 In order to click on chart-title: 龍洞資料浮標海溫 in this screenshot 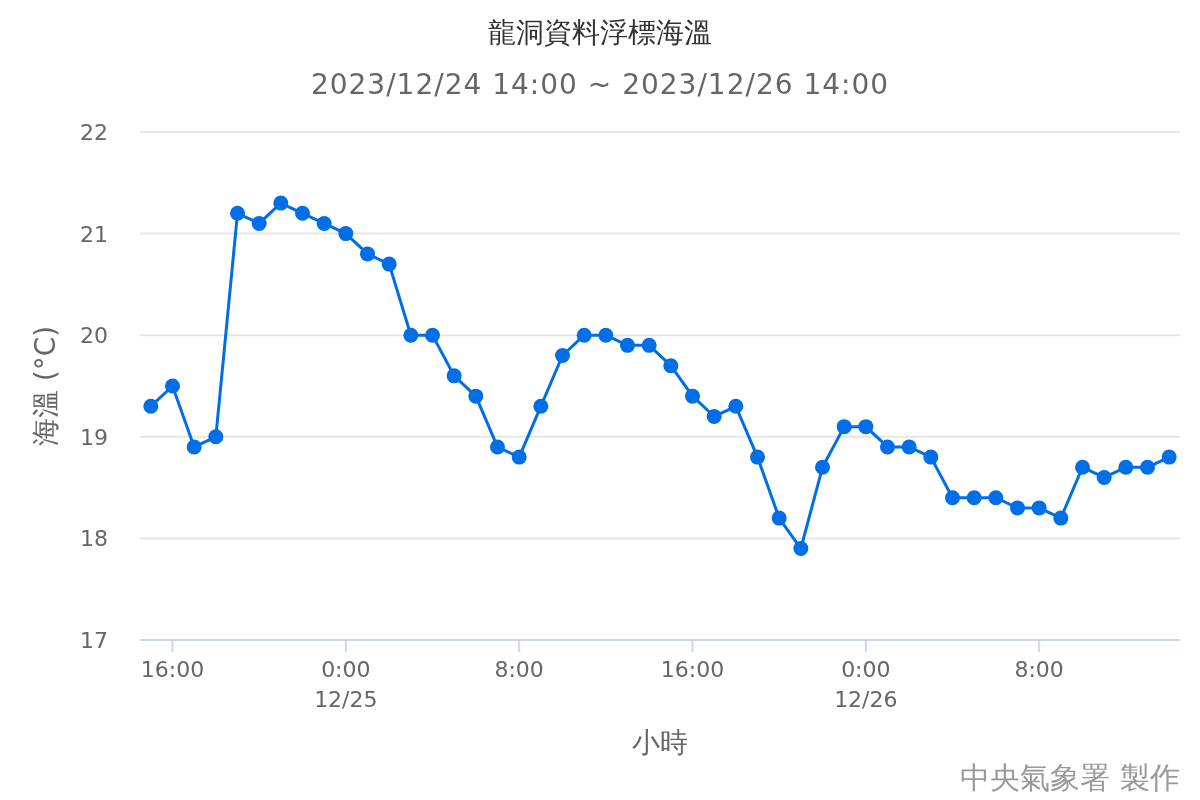, I will do `click(600, 32)`.